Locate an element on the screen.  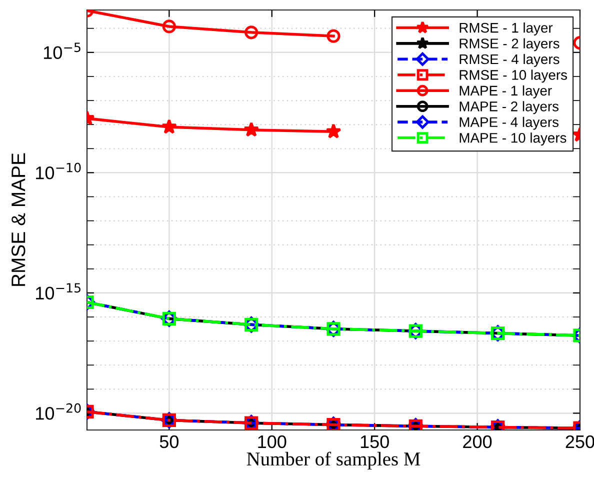
x-tick-label: 250 is located at coordinates (580, 441).